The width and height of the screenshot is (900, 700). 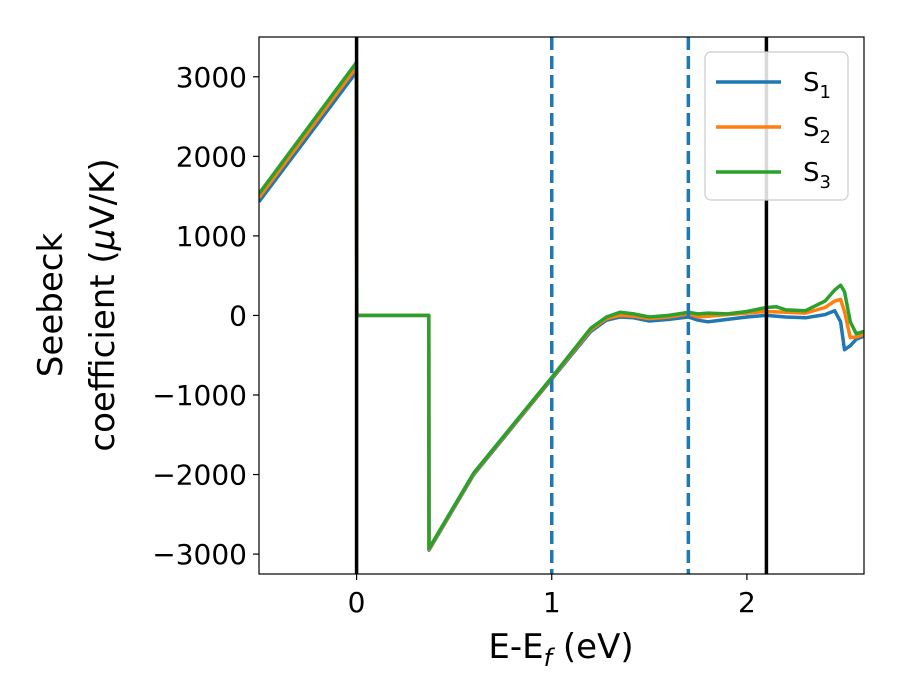 What do you see at coordinates (515, 647) in the screenshot?
I see `x-axis-title-main: E-E` at bounding box center [515, 647].